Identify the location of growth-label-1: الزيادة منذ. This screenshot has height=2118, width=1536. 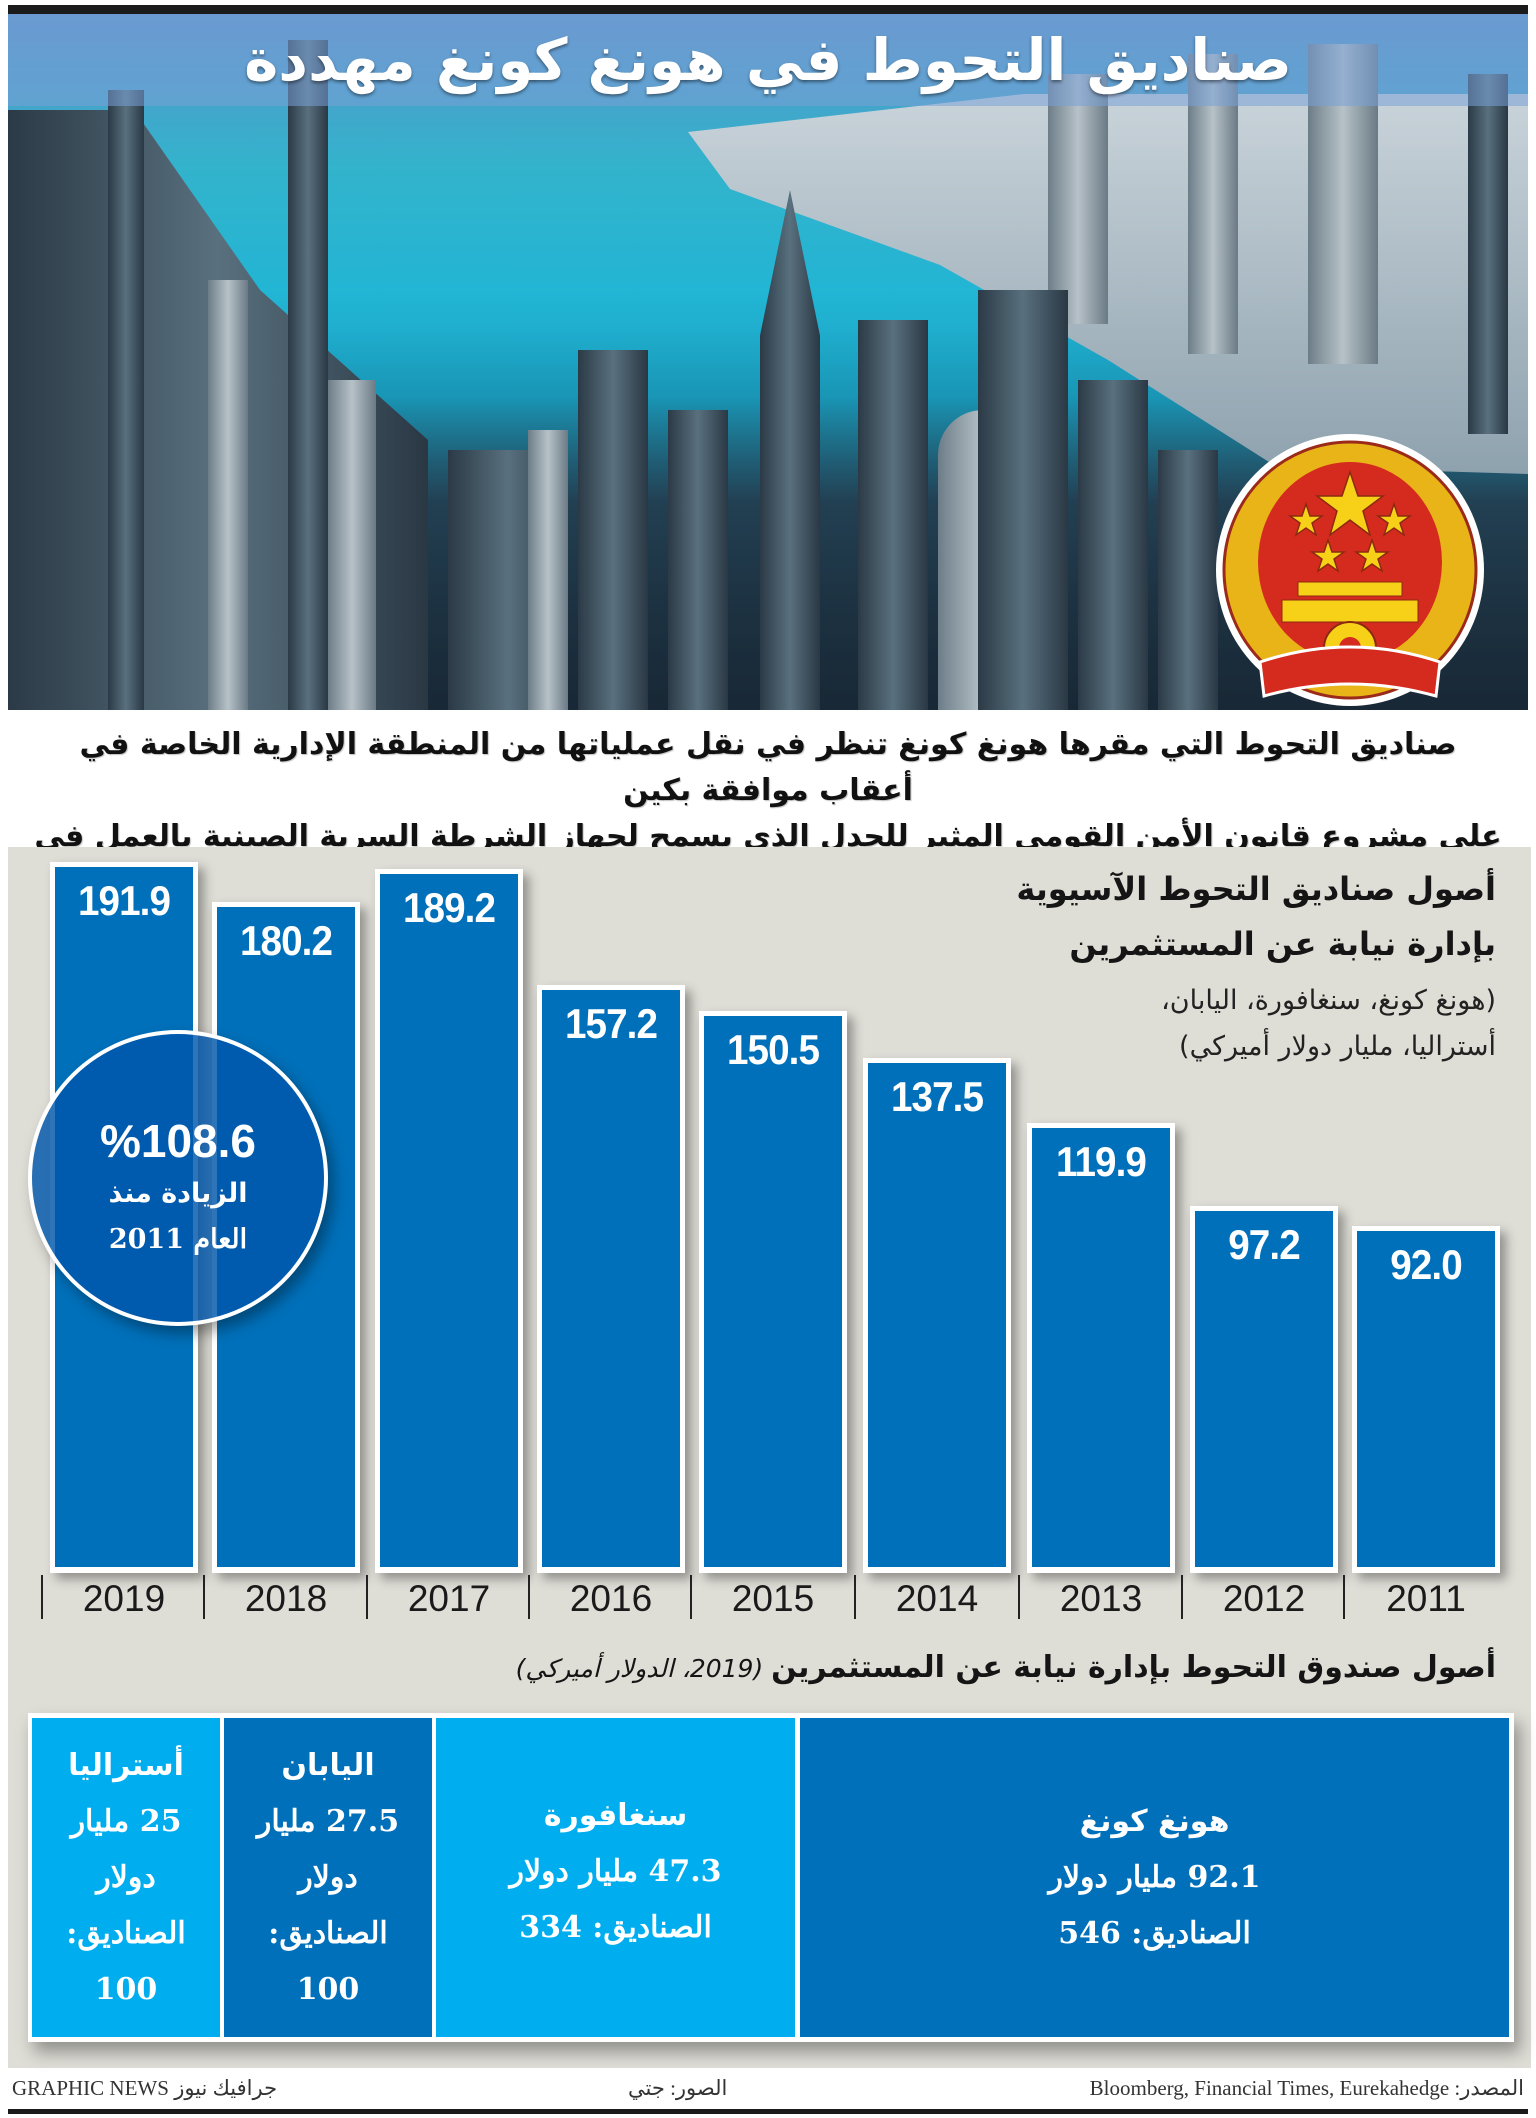
(178, 1193).